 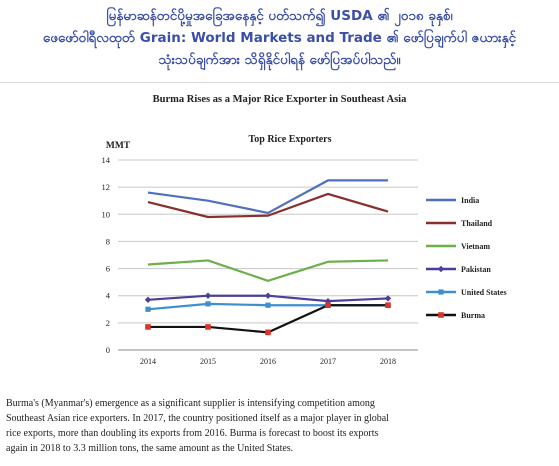 What do you see at coordinates (328, 361) in the screenshot?
I see `x-tick-label: 2017` at bounding box center [328, 361].